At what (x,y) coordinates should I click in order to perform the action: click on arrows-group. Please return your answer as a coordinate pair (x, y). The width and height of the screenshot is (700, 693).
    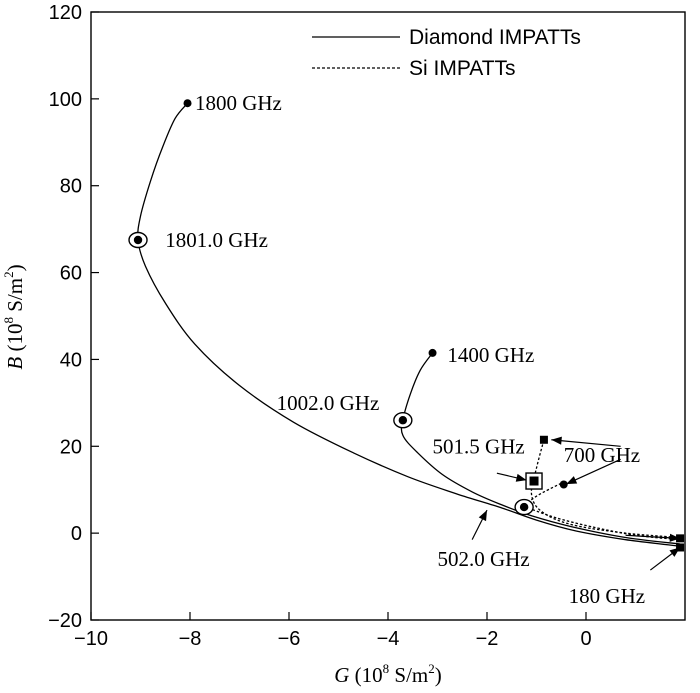
    Looking at the image, I should click on (576, 503).